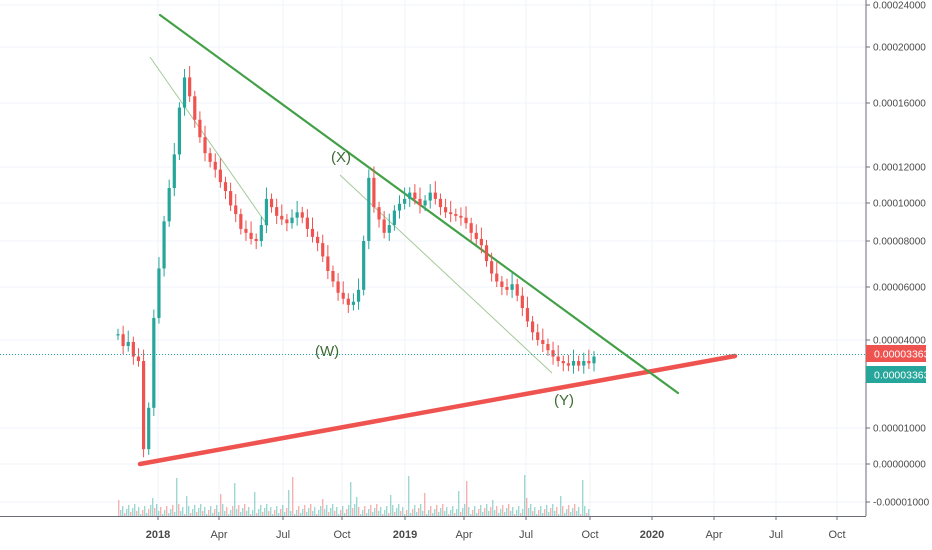  What do you see at coordinates (589, 535) in the screenshot?
I see `time-axis-tick-label: Oct` at bounding box center [589, 535].